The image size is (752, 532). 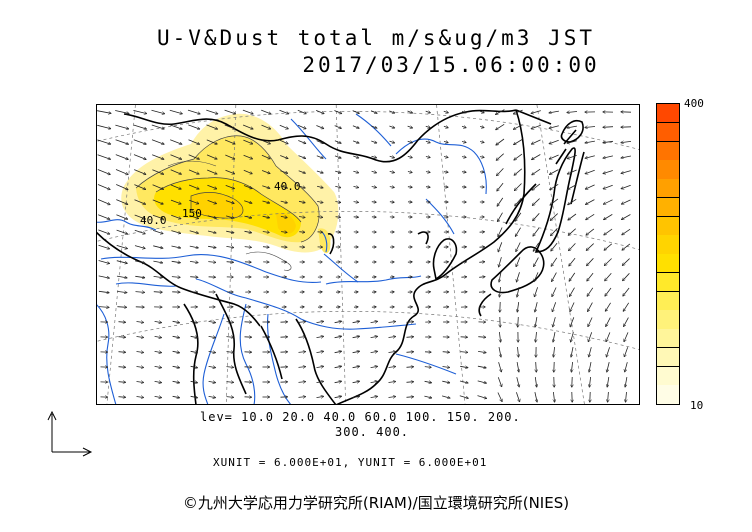 What do you see at coordinates (697, 405) in the screenshot?
I see `colorbar-min-label: 10` at bounding box center [697, 405].